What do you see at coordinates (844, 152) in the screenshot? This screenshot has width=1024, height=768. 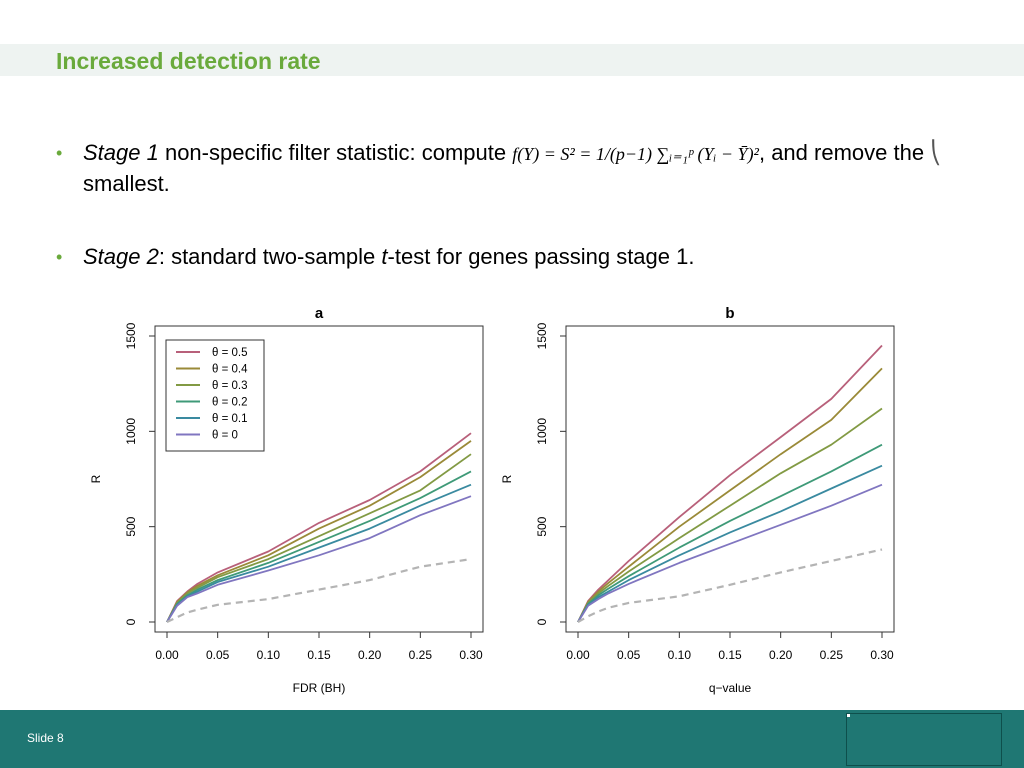 I see `stage-1-text-b: , and remove the` at bounding box center [844, 152].